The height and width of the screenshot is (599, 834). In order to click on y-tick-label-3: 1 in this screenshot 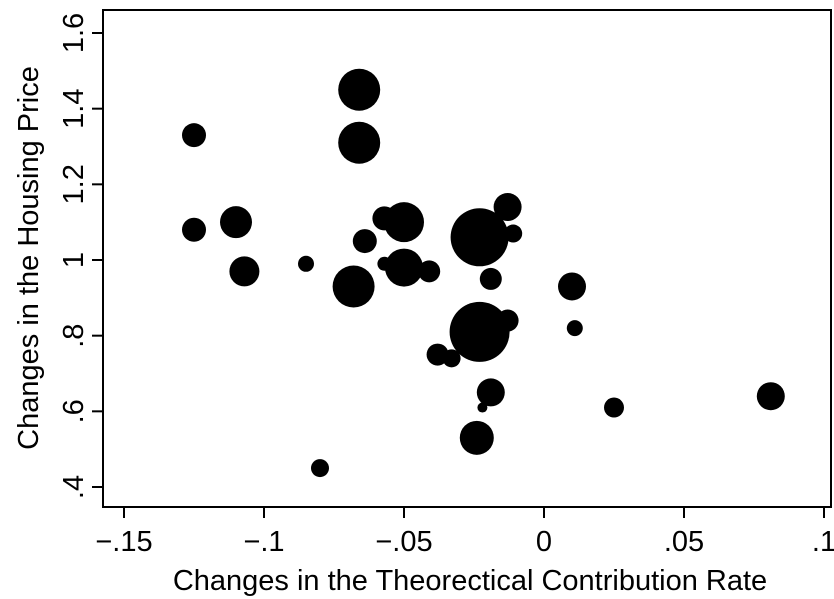, I will do `click(74, 260)`.